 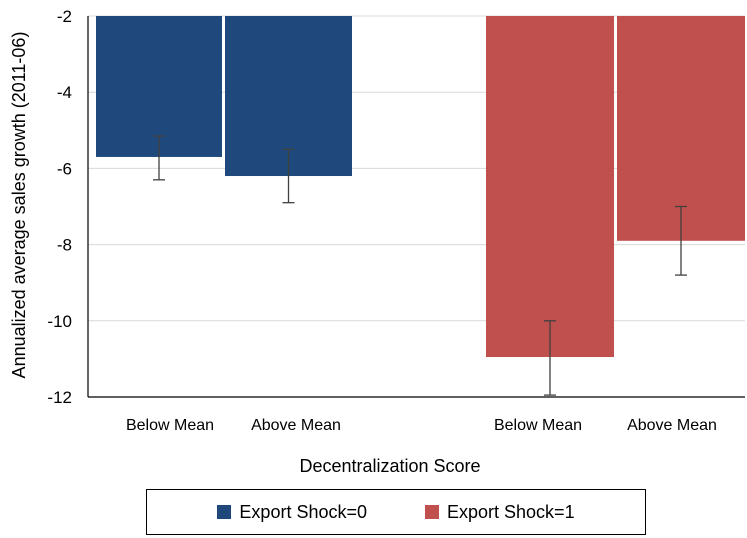 What do you see at coordinates (511, 511) in the screenshot?
I see `legend-label: Export Shock=1` at bounding box center [511, 511].